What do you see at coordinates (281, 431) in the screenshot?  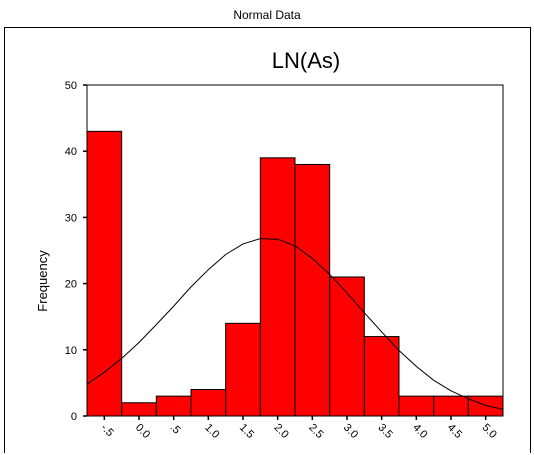 I see `x-tick-label-5: 2.0` at bounding box center [281, 431].